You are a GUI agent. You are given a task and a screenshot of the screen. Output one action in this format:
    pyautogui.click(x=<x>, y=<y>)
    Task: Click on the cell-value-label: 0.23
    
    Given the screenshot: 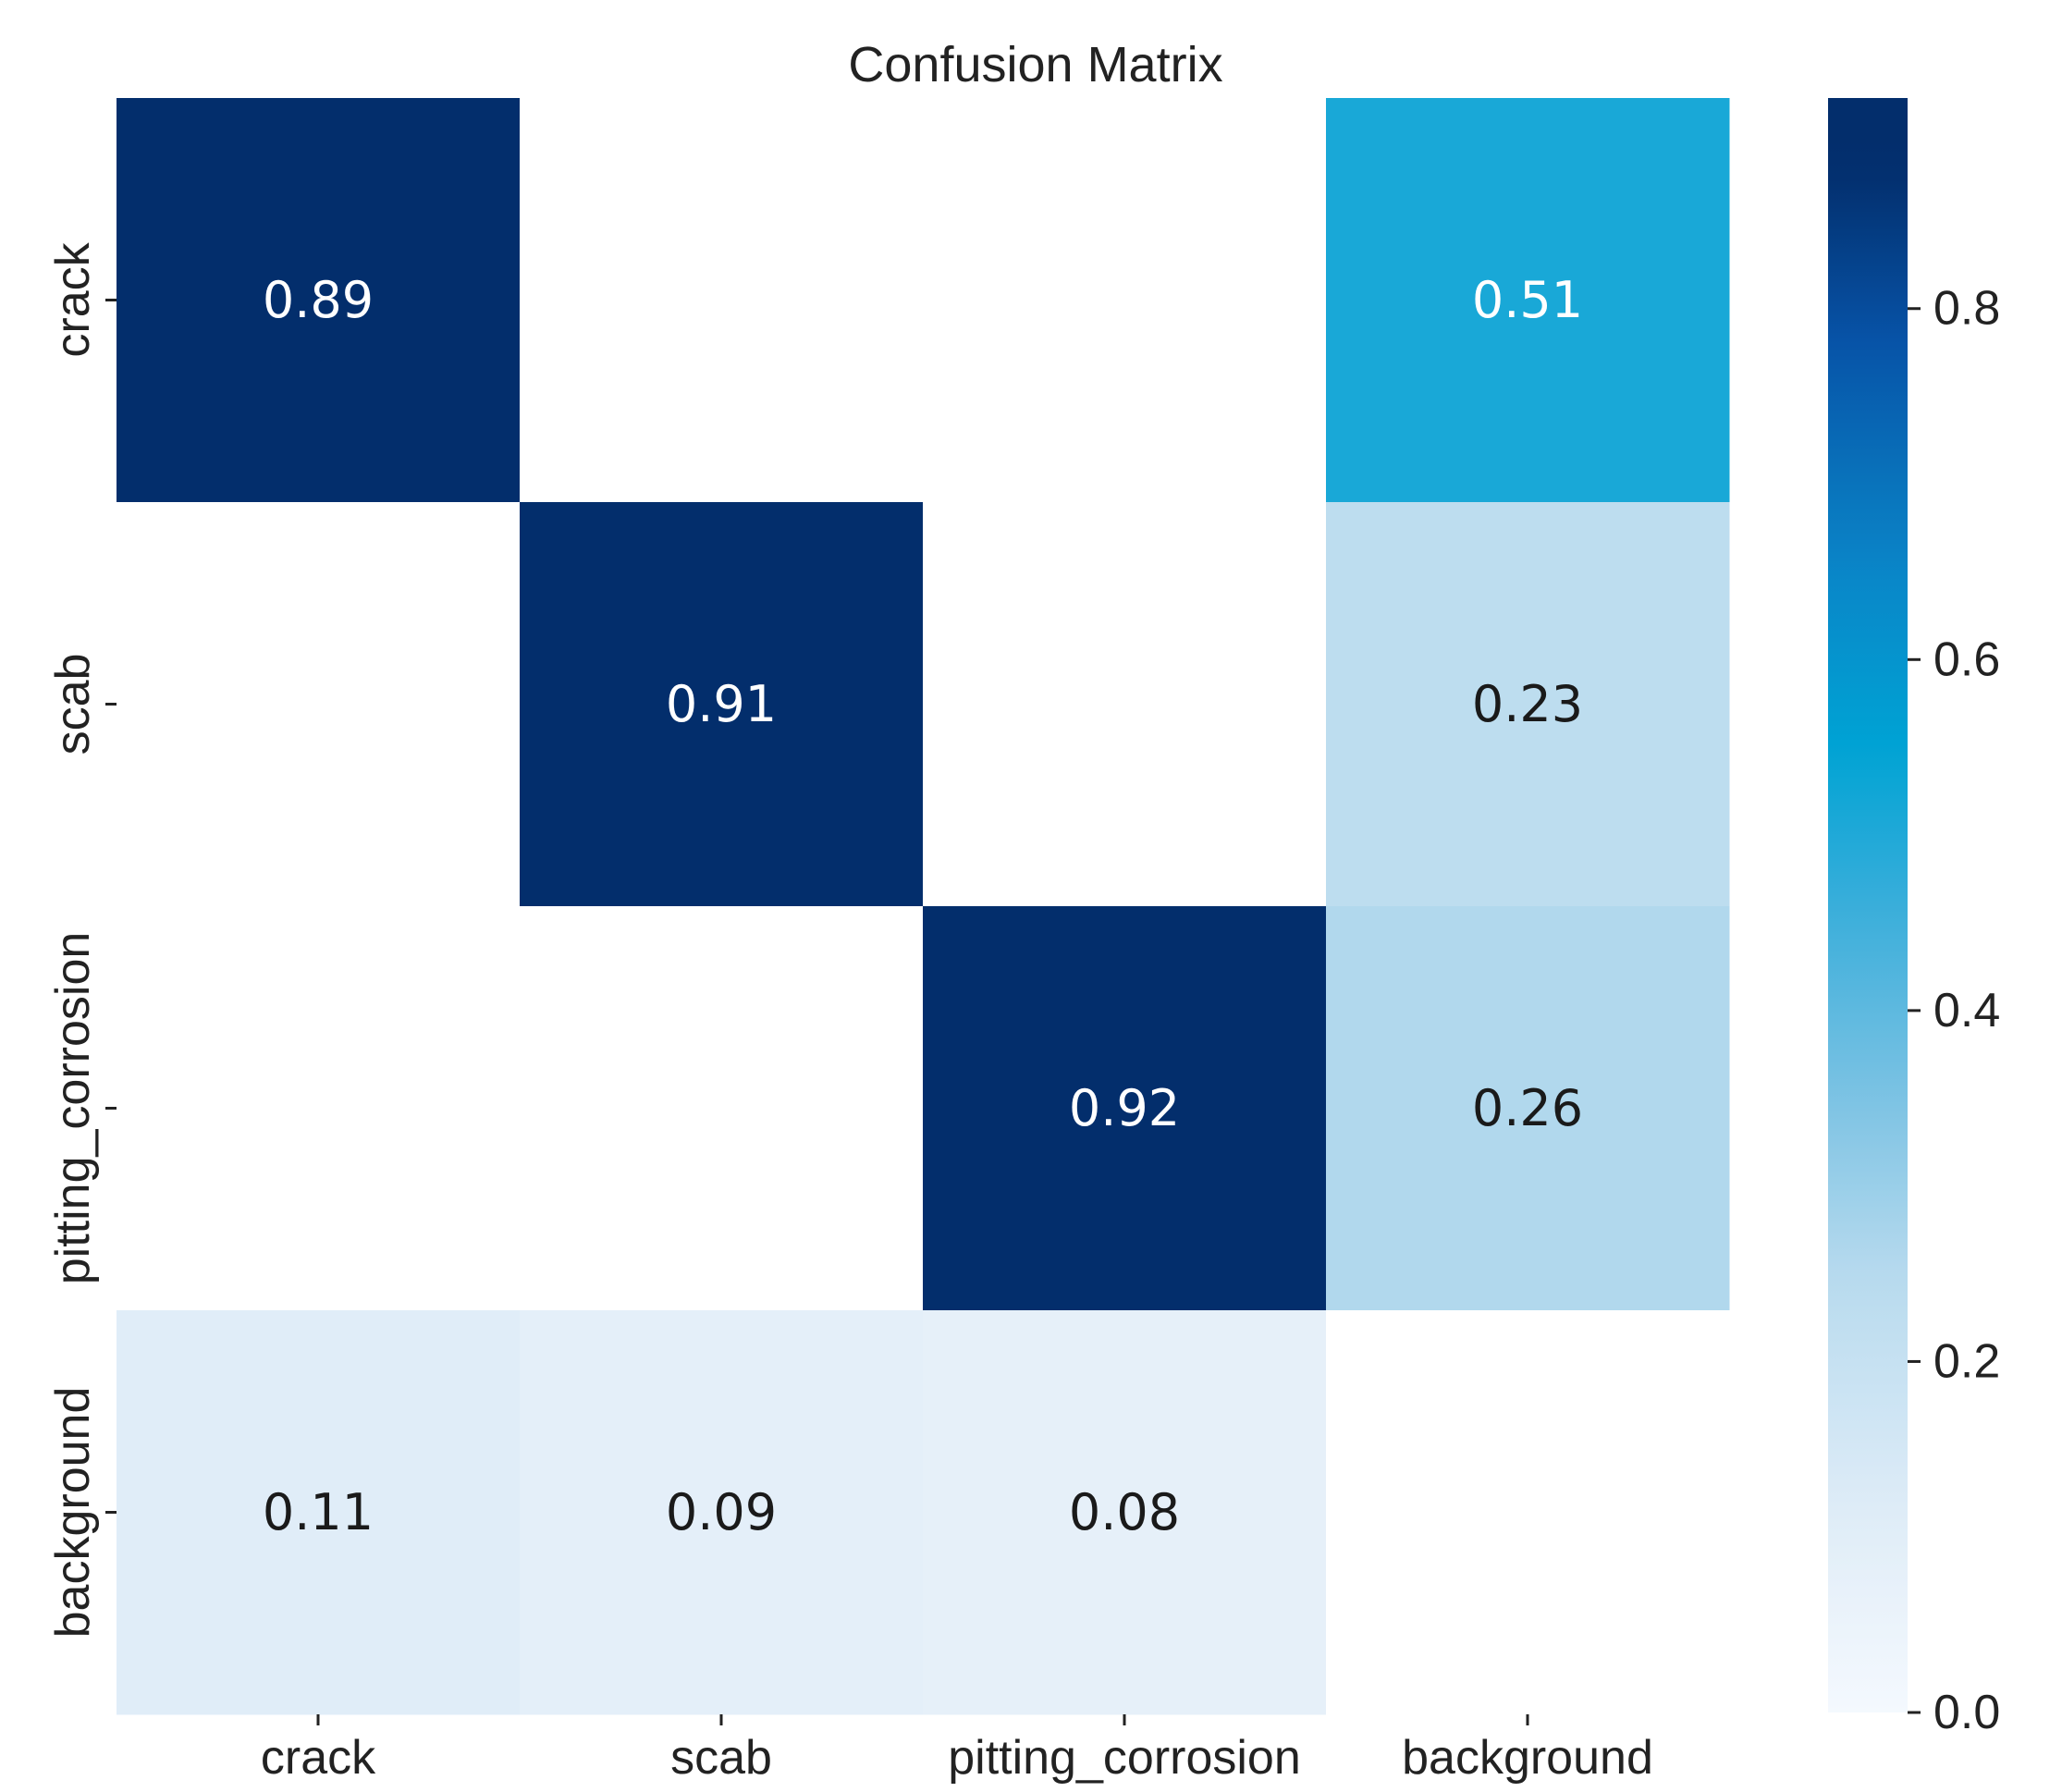 What is the action you would take?
    pyautogui.click(x=1527, y=704)
    